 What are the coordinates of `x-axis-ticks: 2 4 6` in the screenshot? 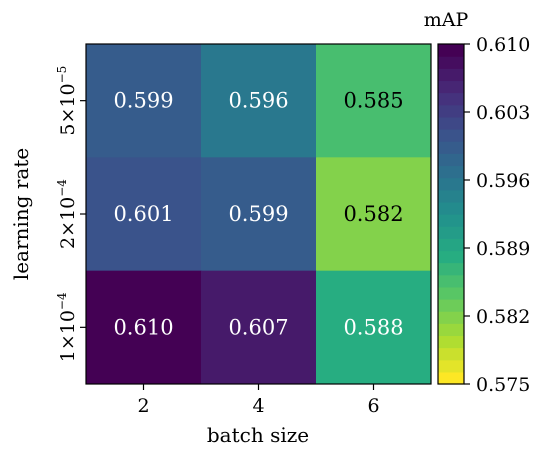 It's located at (258, 400).